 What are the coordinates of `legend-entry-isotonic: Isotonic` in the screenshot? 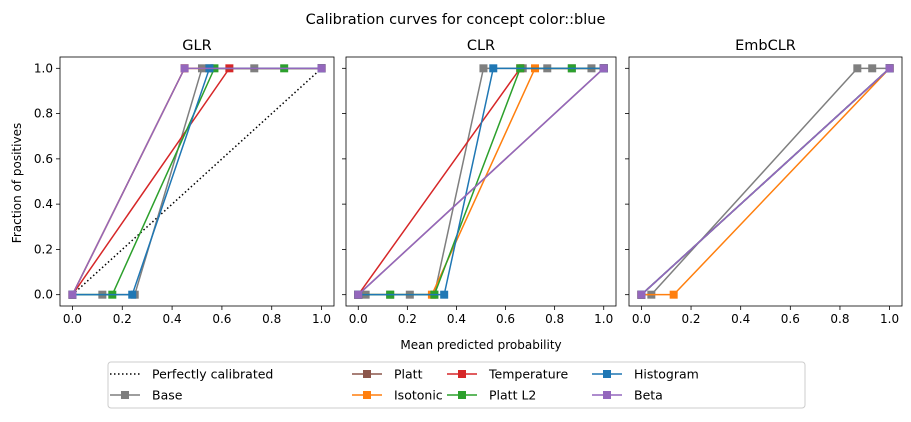 It's located at (397, 395).